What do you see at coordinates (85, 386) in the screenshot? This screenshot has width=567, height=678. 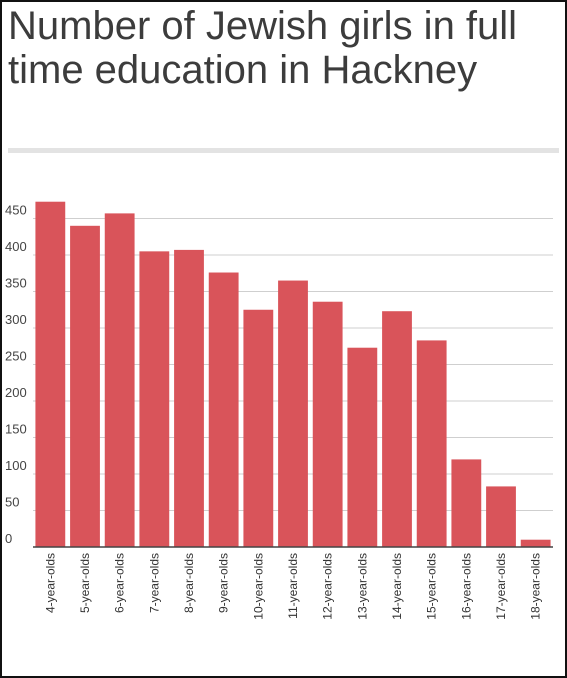 I see `bar-5-year-olds` at bounding box center [85, 386].